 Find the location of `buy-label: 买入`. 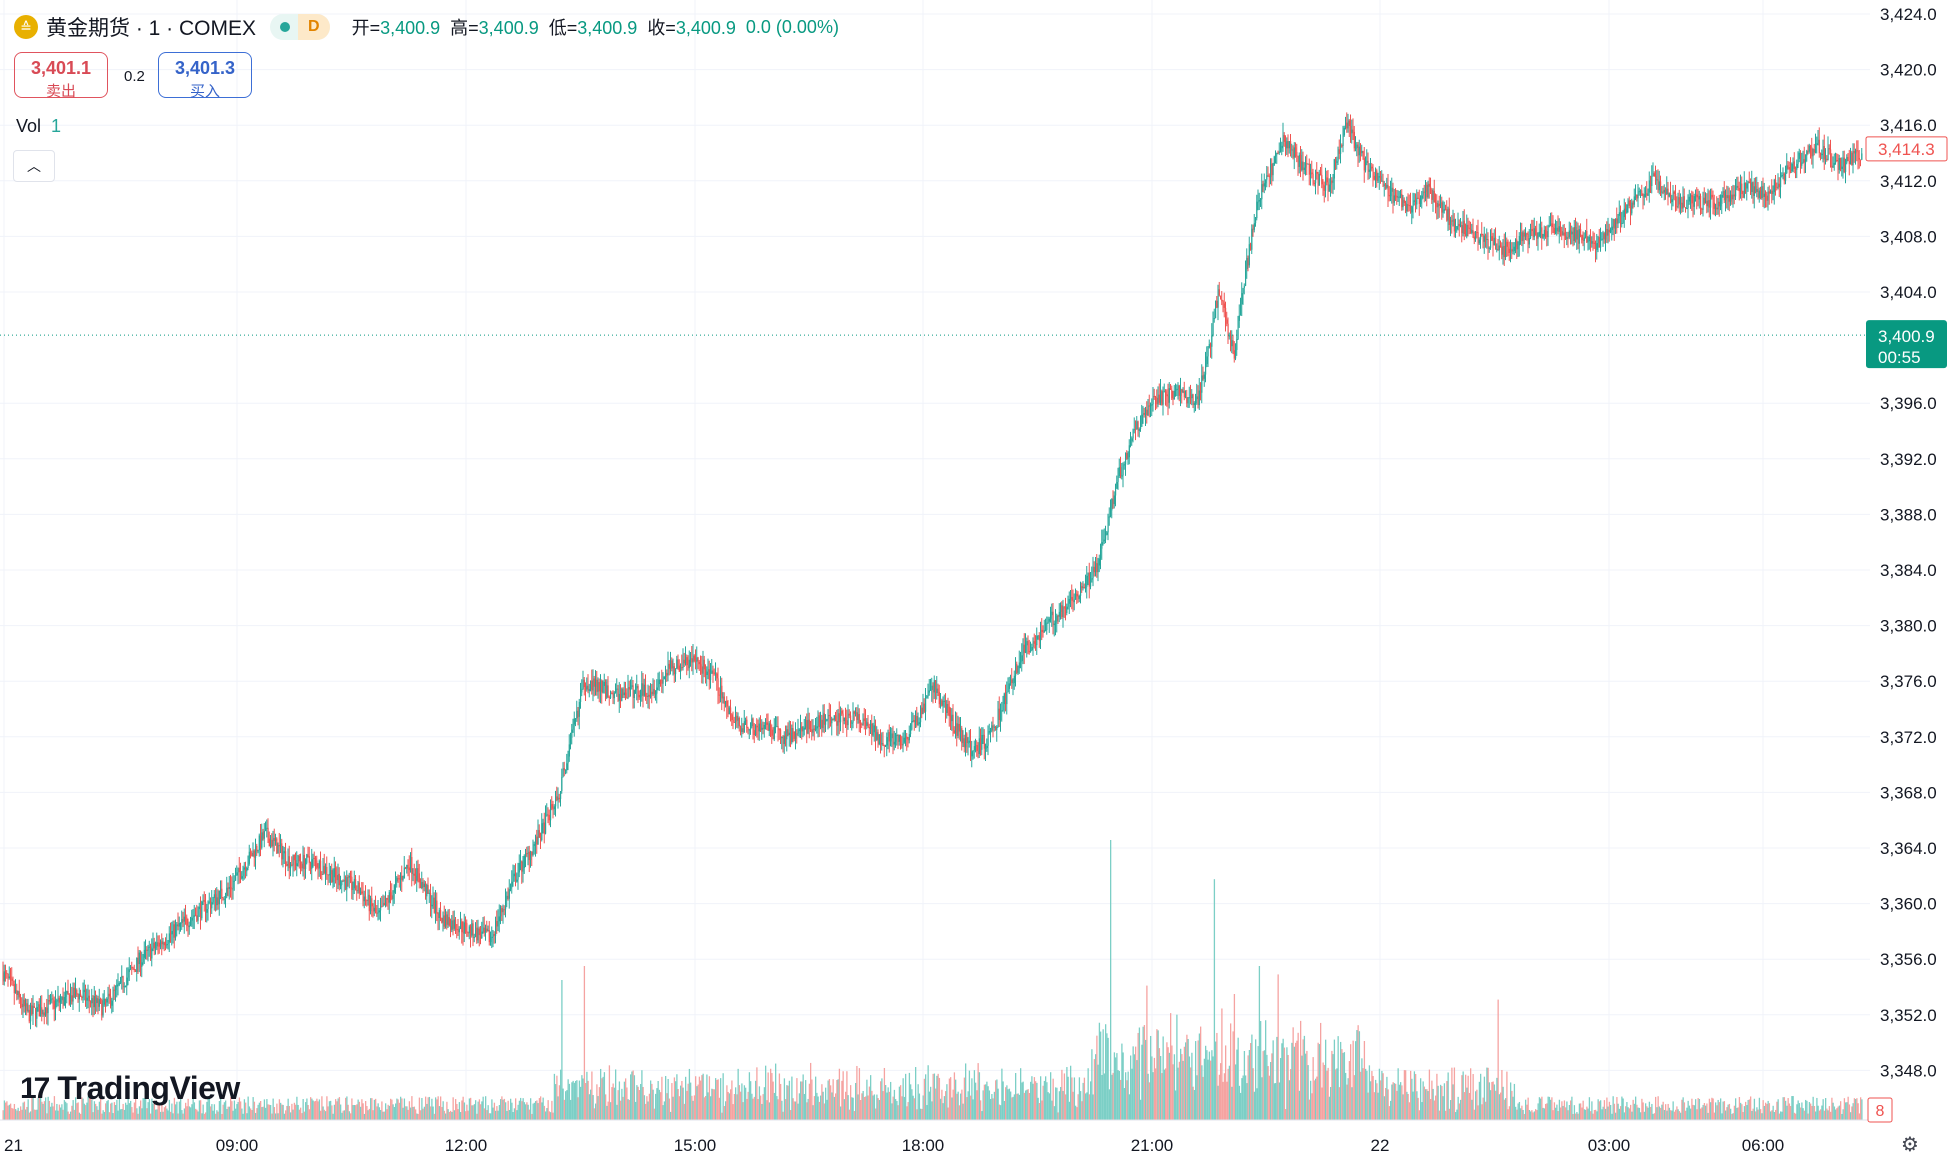

buy-label: 买入 is located at coordinates (204, 91).